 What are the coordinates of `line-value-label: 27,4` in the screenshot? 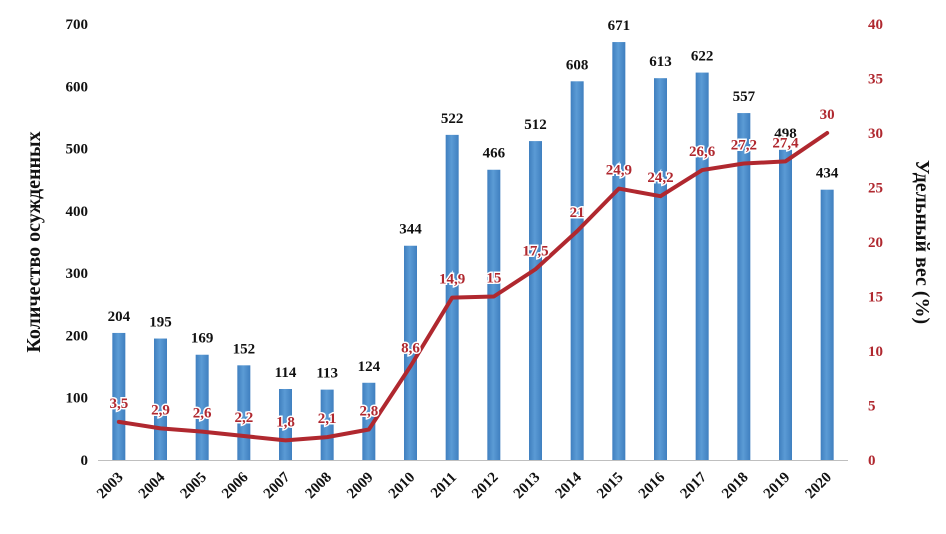 It's located at (785, 143).